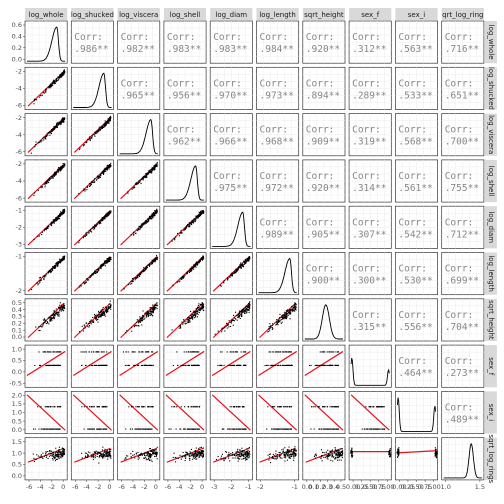 This screenshot has height=504, width=504. What do you see at coordinates (92, 15) in the screenshot?
I see `column-strip-label: log_shucked` at bounding box center [92, 15].